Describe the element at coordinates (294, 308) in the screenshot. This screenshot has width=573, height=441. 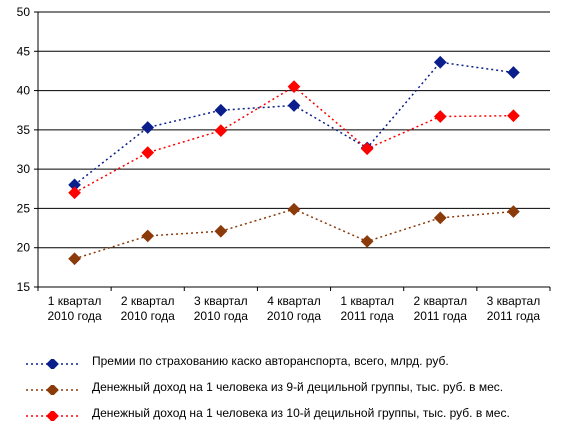
I see `x-tick-label-4: 4 квартал 2010 года` at that location.